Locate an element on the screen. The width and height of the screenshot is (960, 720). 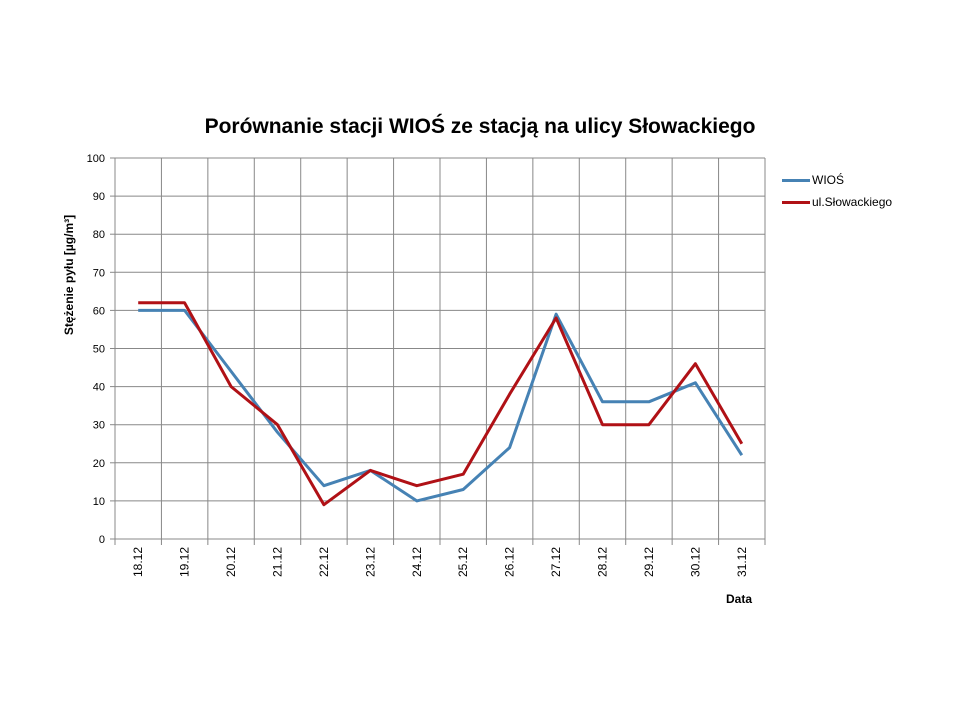
legend-item-slowackiego: ul.Słowackiego is located at coordinates (837, 202).